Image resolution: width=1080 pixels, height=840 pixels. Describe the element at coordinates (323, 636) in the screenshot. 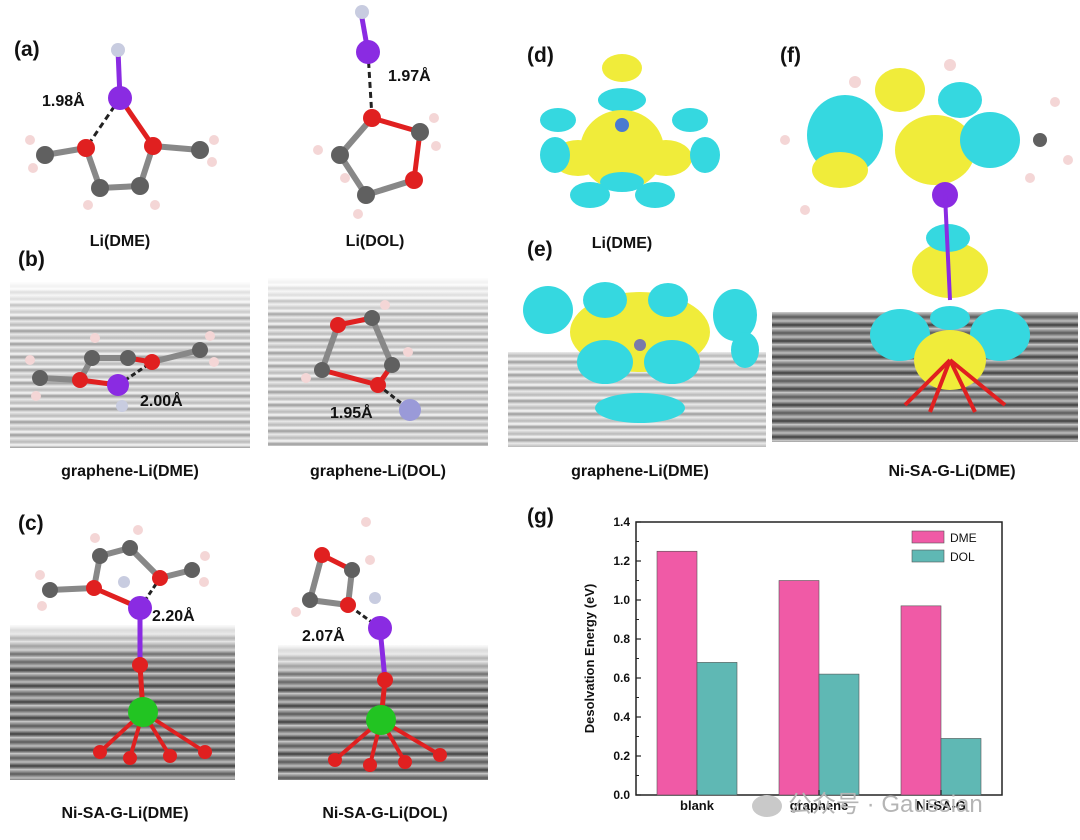

I see `bond-length-c-dol: 2.07Å` at that location.